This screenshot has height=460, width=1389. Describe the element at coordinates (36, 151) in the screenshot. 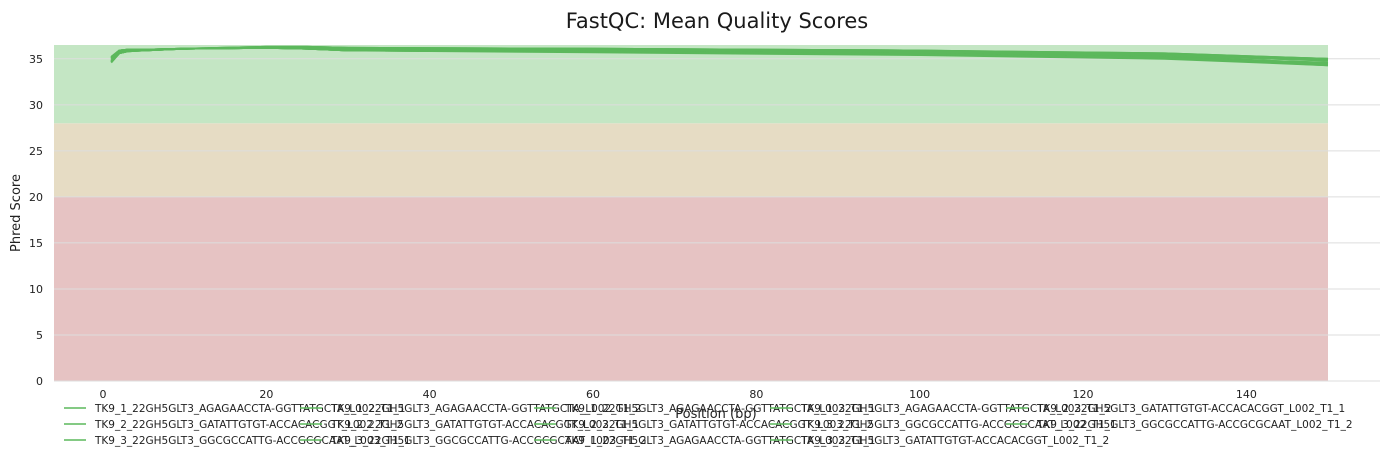

I see `y-tick-25: 25` at that location.